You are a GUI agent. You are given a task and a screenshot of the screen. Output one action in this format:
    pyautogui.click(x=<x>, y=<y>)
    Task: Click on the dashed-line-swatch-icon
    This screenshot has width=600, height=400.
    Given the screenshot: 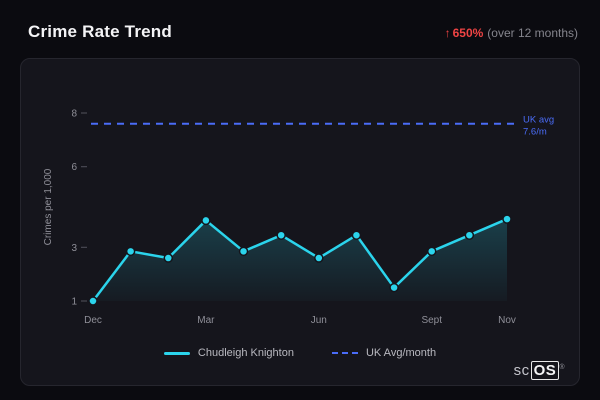 What is the action you would take?
    pyautogui.click(x=344, y=353)
    